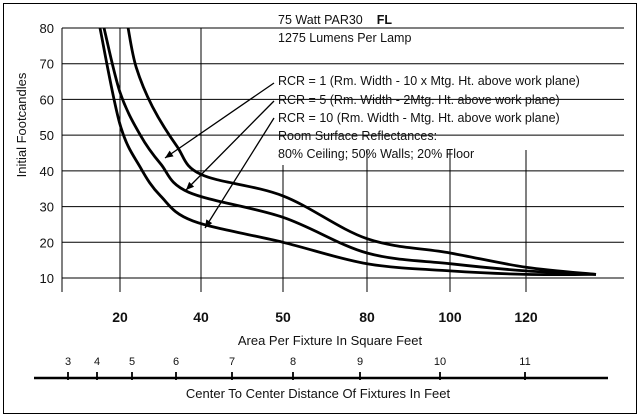 The image size is (642, 419). Describe the element at coordinates (47, 278) in the screenshot. I see `y-tick-label: 10` at that location.